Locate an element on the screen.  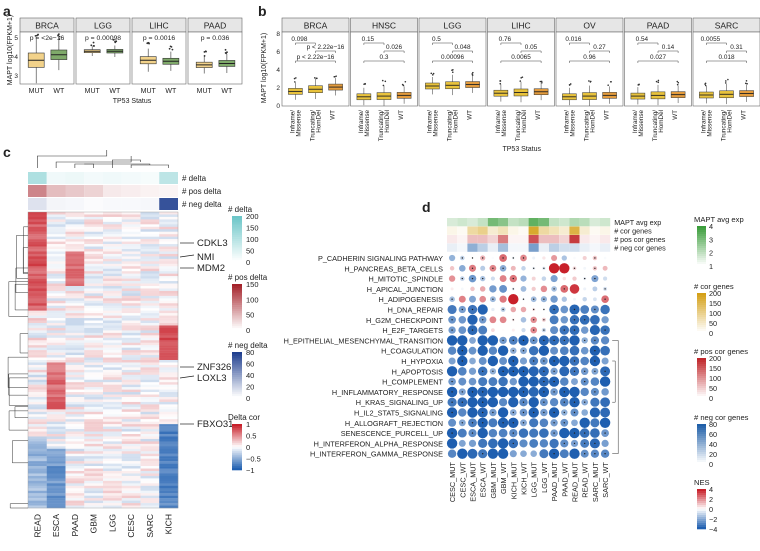
panel-c-legend-tick: 0.5 is located at coordinates (251, 436).